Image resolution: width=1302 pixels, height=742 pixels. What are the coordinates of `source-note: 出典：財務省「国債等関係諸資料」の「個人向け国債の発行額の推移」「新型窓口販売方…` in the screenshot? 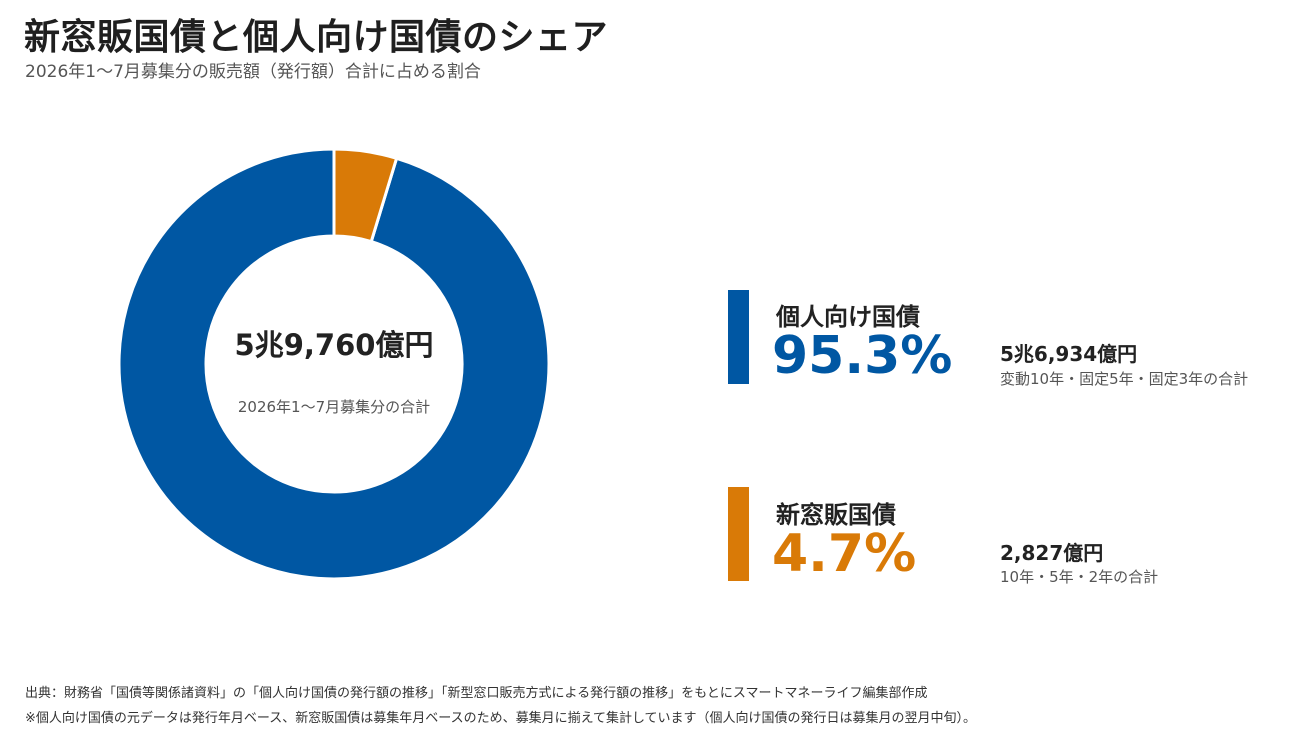 It's located at (476, 693).